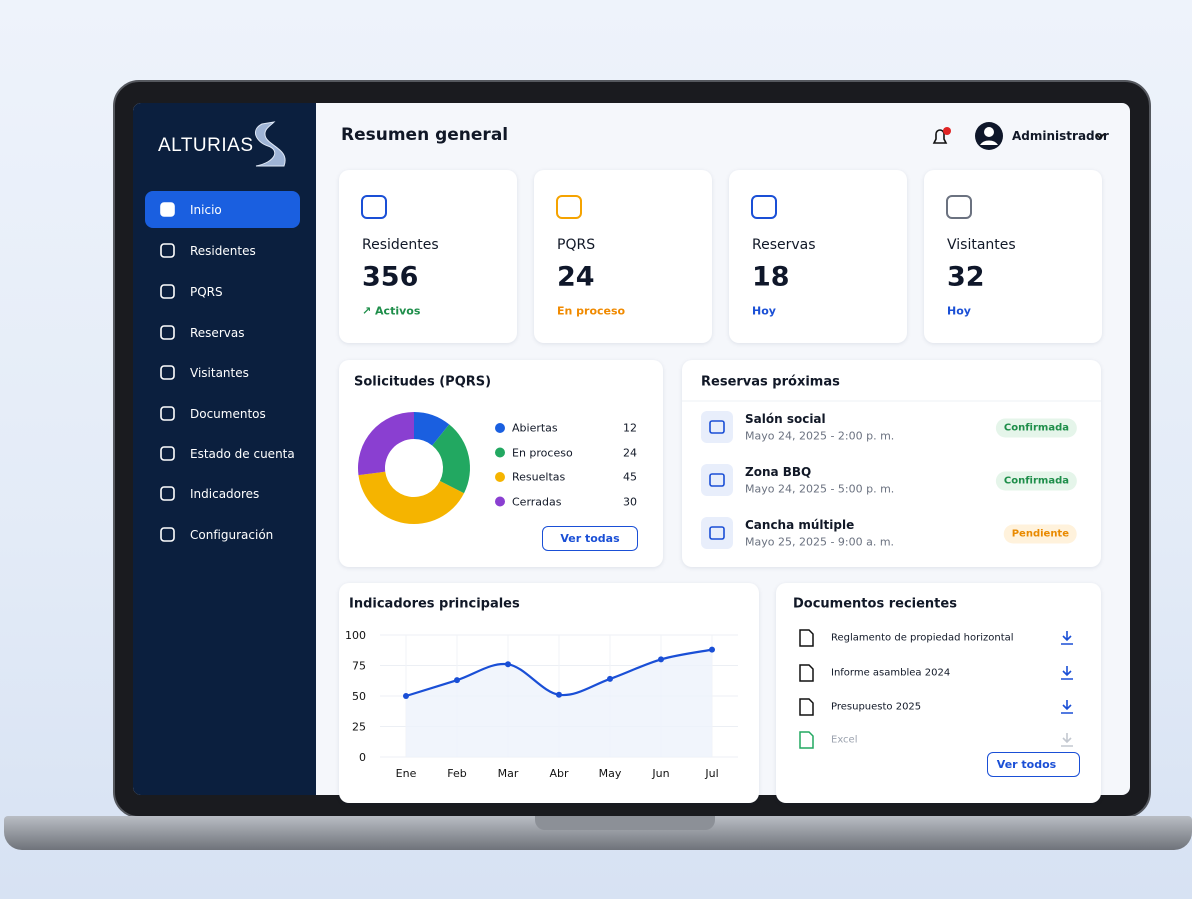 The width and height of the screenshot is (1192, 899). I want to click on chart-title: Indicadores principales, so click(434, 604).